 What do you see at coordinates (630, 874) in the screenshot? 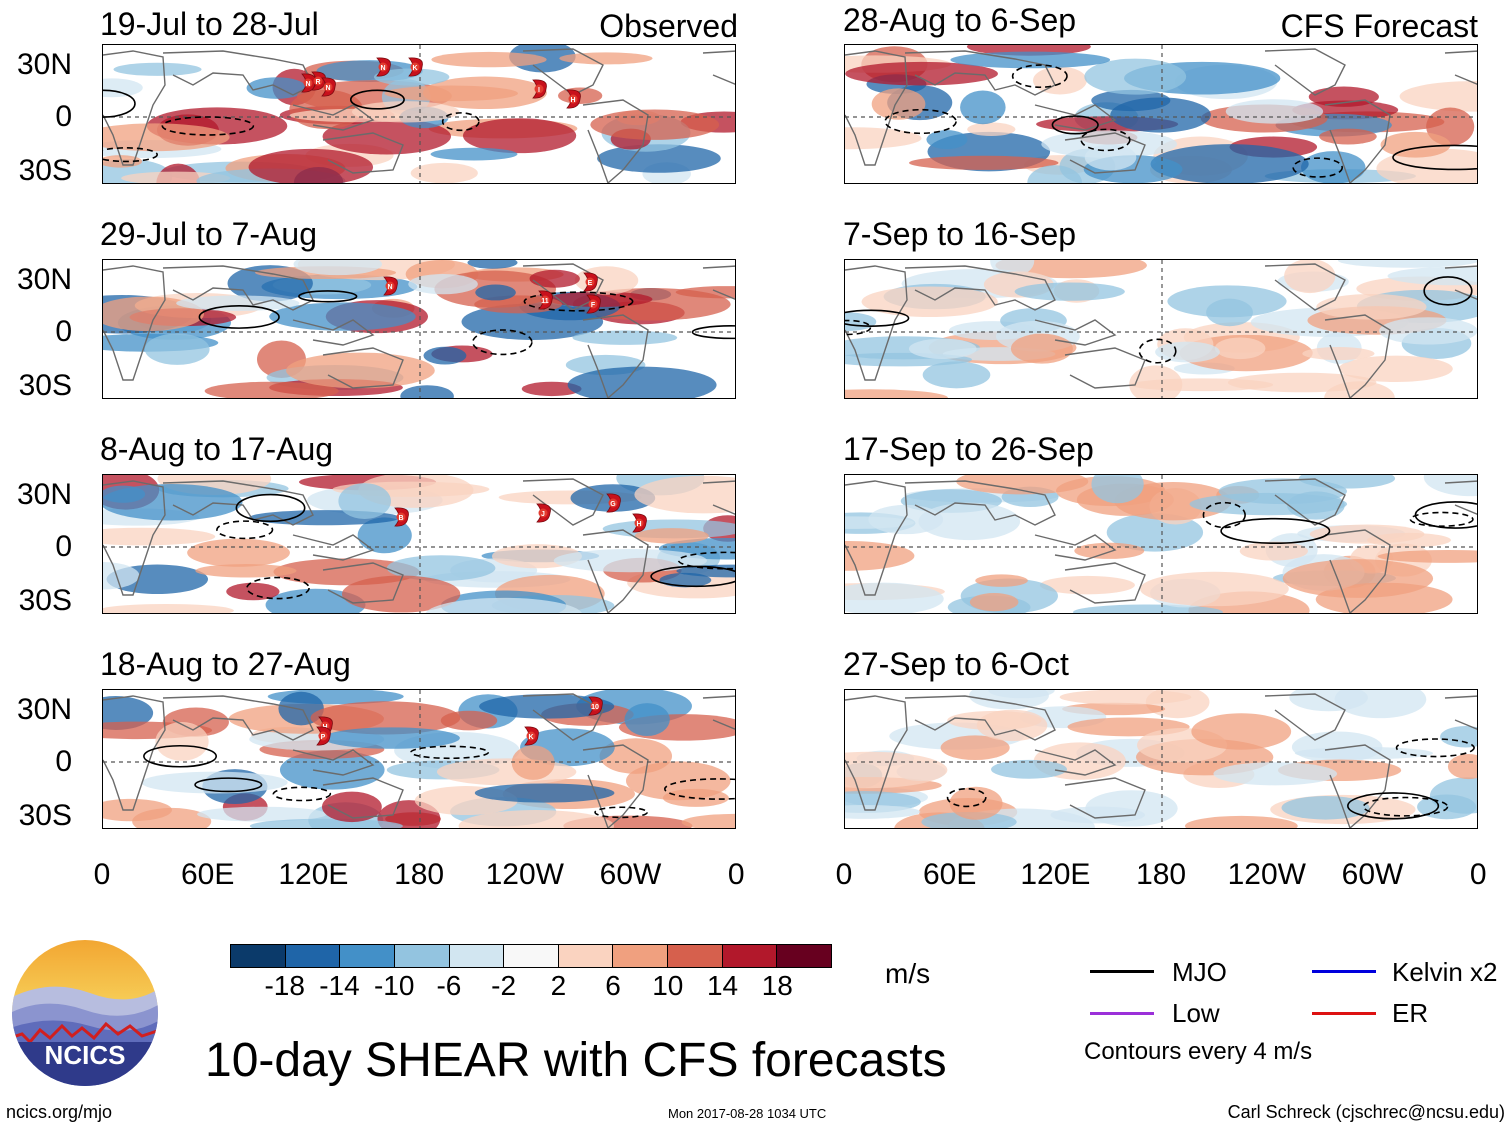
I see `lon-label-left-6: 60W` at bounding box center [630, 874].